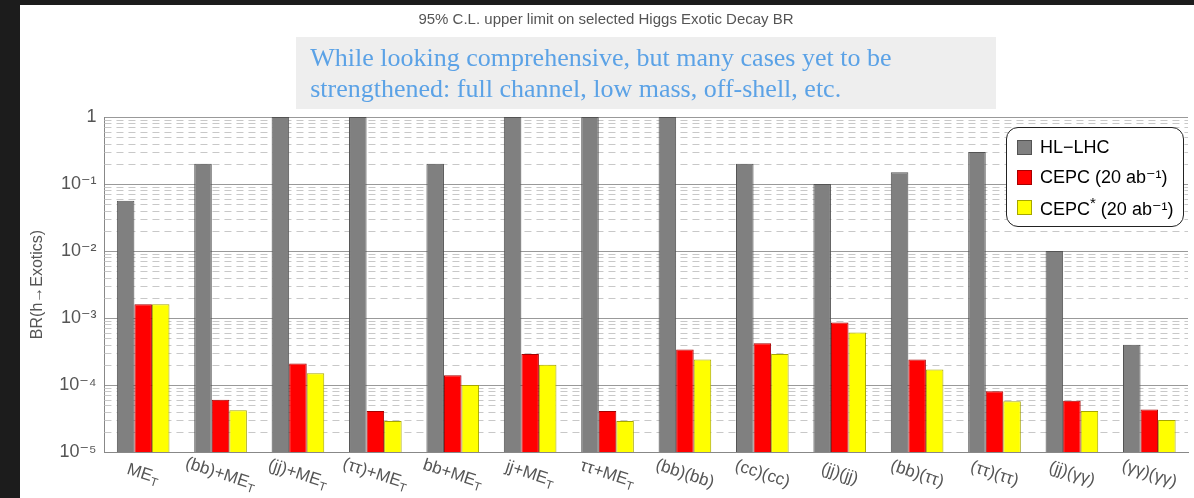 The image size is (1194, 498). I want to click on chart-title: 95% C.L. upper limit on selected Higgs Exotic Decay BR, so click(606, 19).